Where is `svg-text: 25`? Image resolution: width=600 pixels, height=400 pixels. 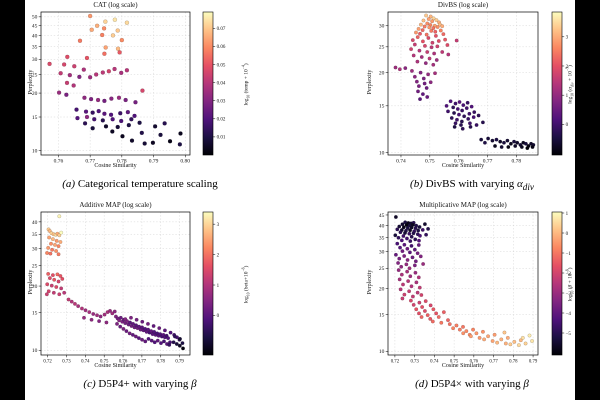
svg-text: 25 is located at coordinates (382, 48).